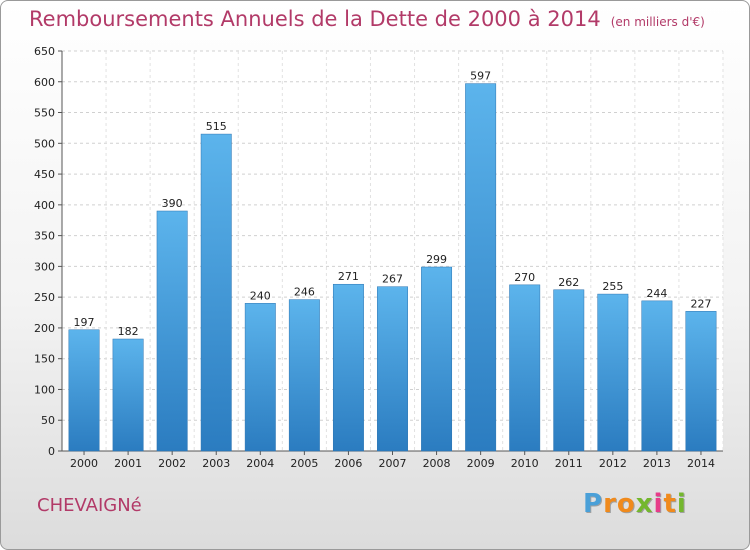  Describe the element at coordinates (593, 504) in the screenshot. I see `logo-letter: P` at that location.